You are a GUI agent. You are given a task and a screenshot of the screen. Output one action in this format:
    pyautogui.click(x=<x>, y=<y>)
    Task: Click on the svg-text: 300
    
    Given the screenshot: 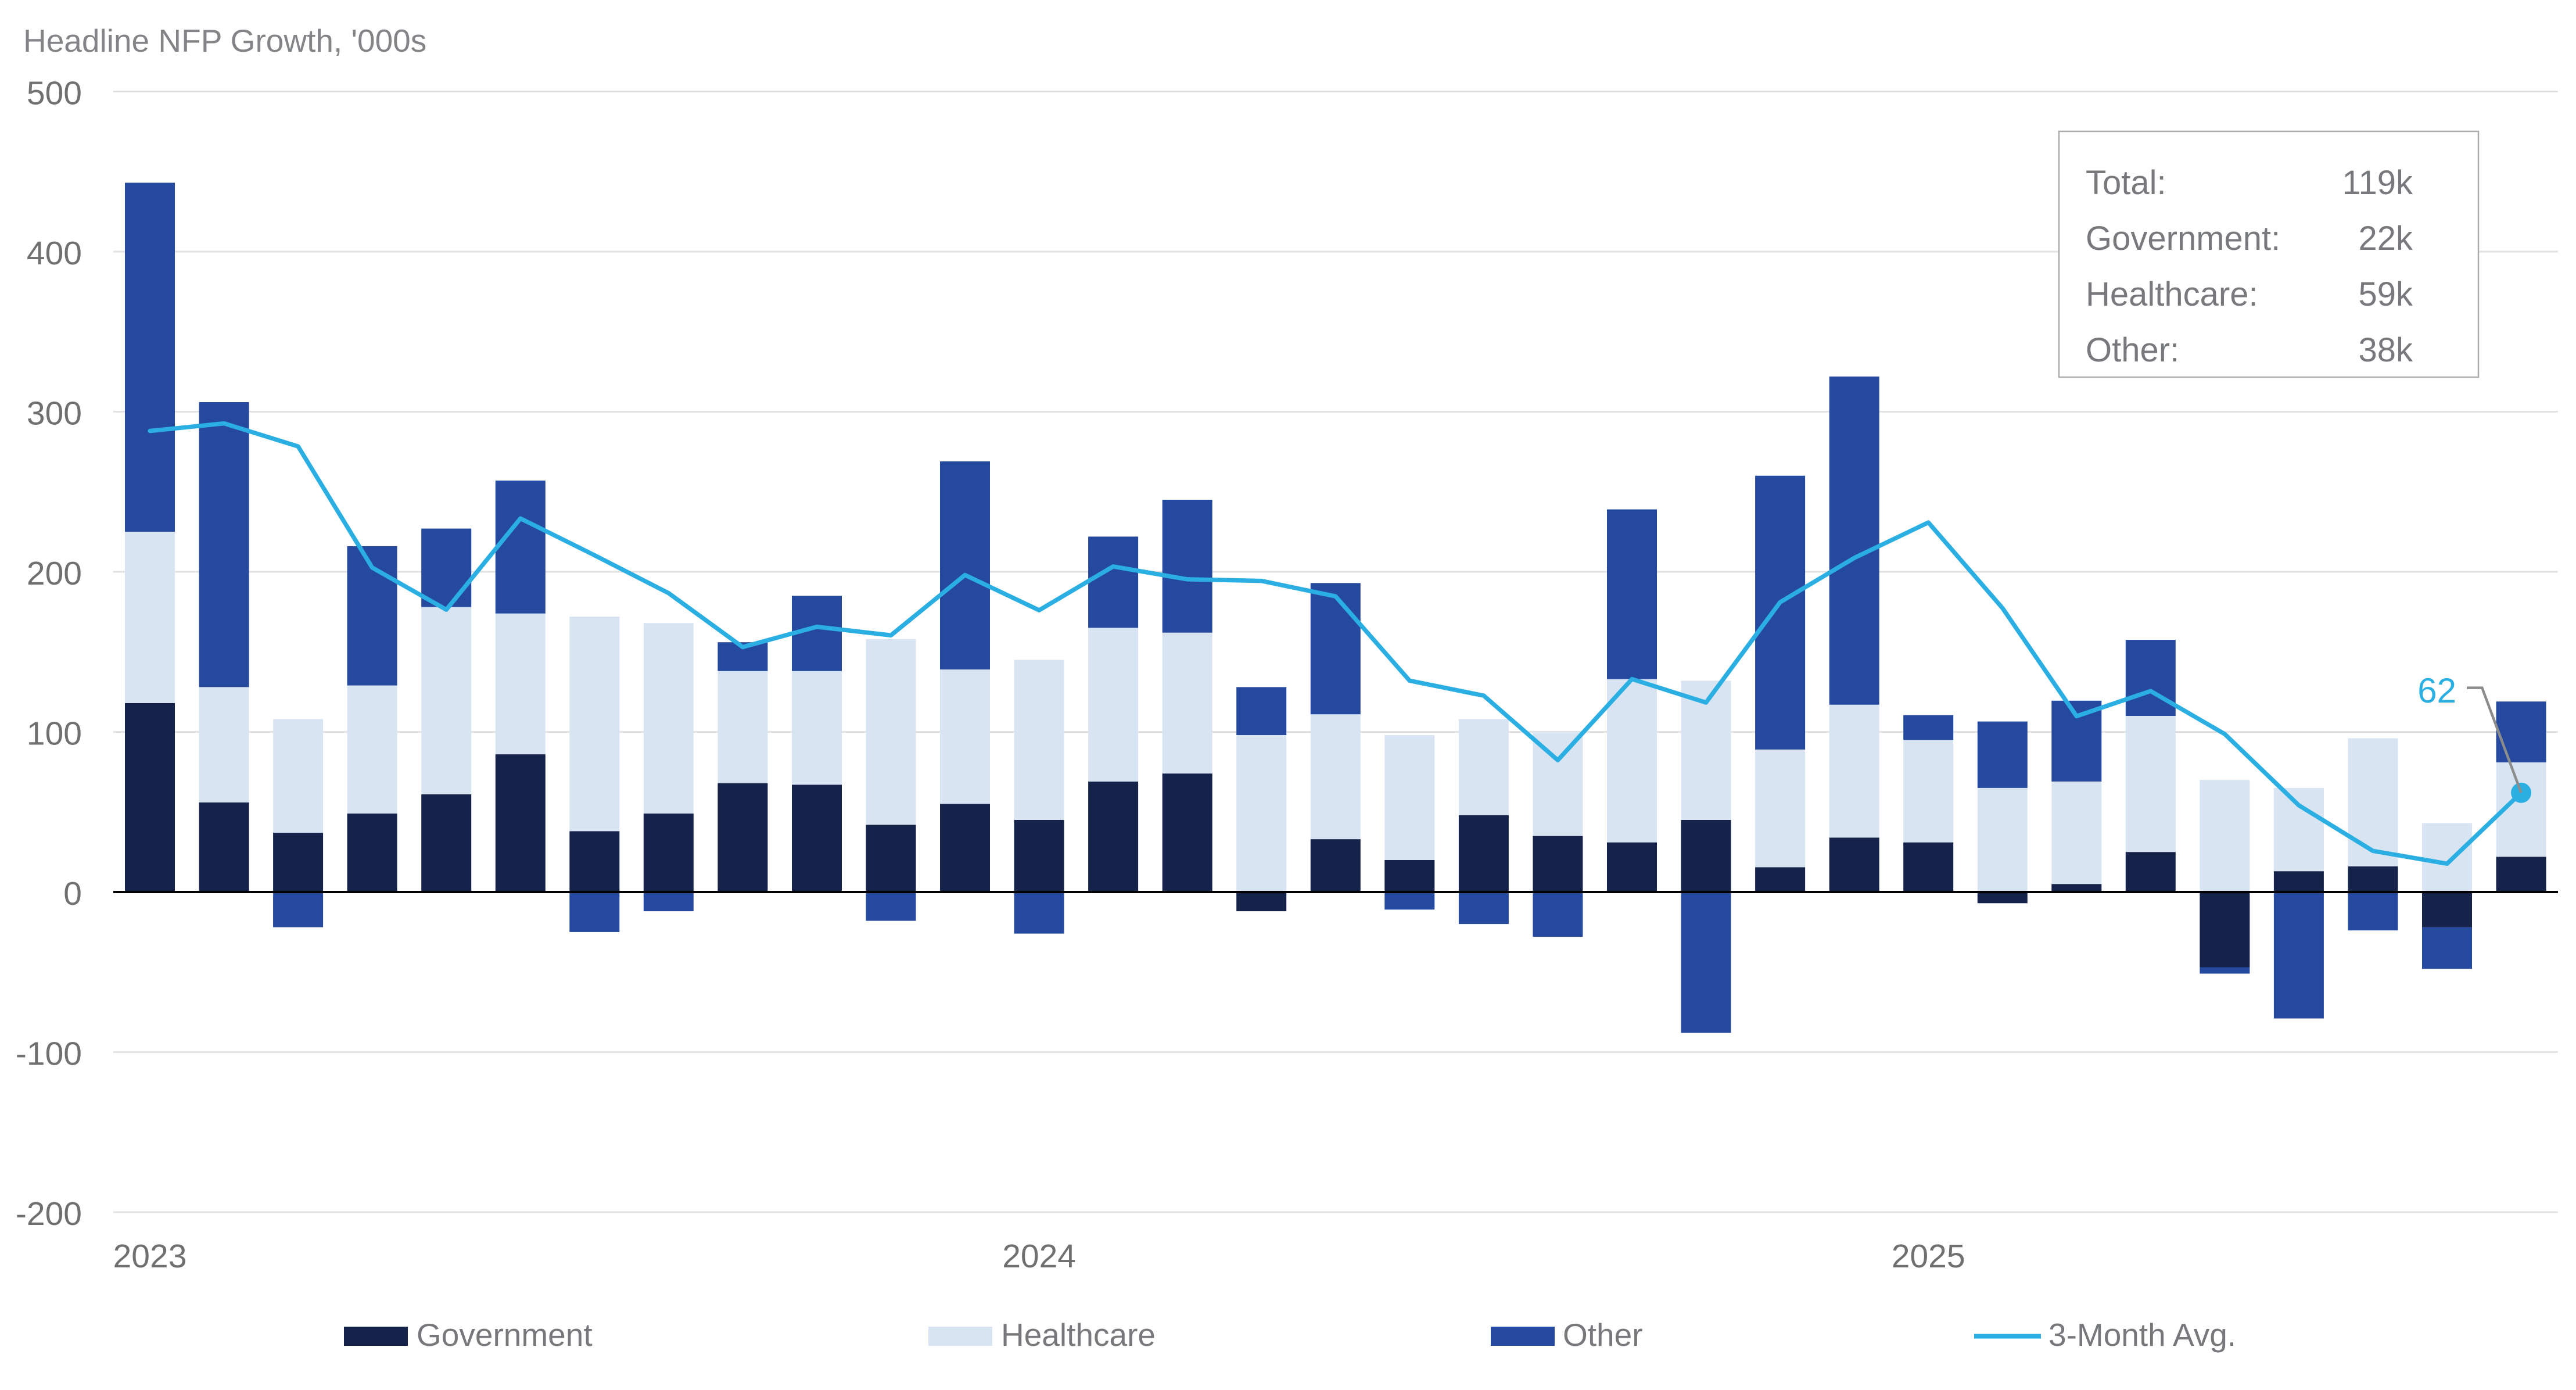 What is the action you would take?
    pyautogui.click(x=54, y=413)
    